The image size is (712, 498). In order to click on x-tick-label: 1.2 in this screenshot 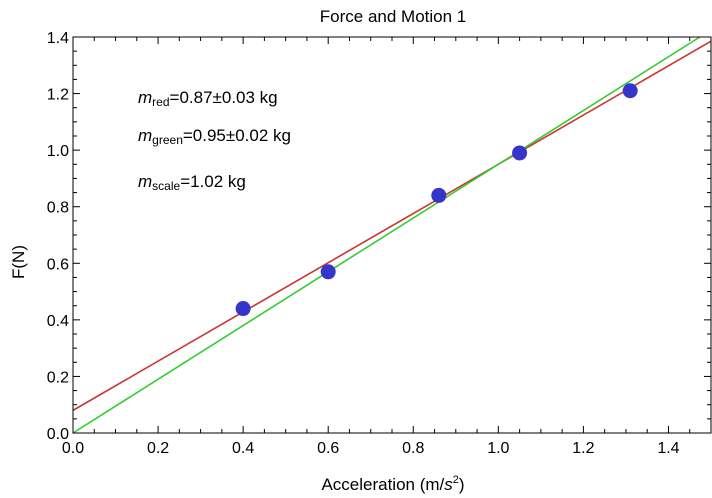, I will do `click(583, 448)`.